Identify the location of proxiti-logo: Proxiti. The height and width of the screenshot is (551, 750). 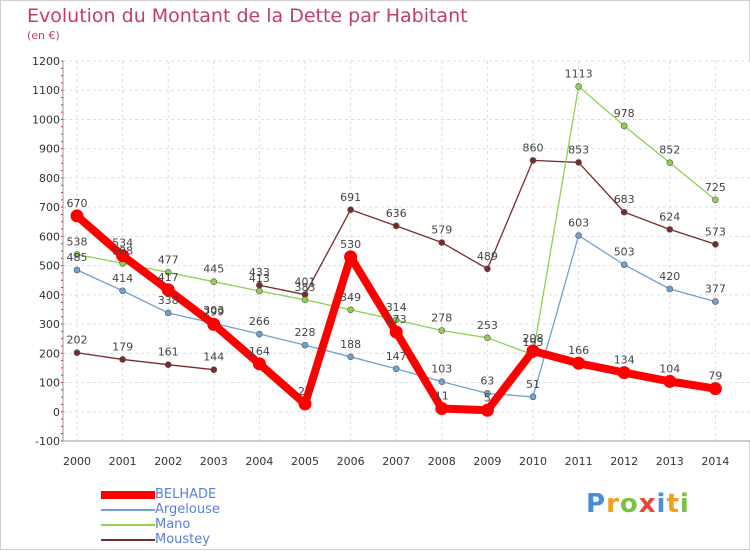
(638, 504).